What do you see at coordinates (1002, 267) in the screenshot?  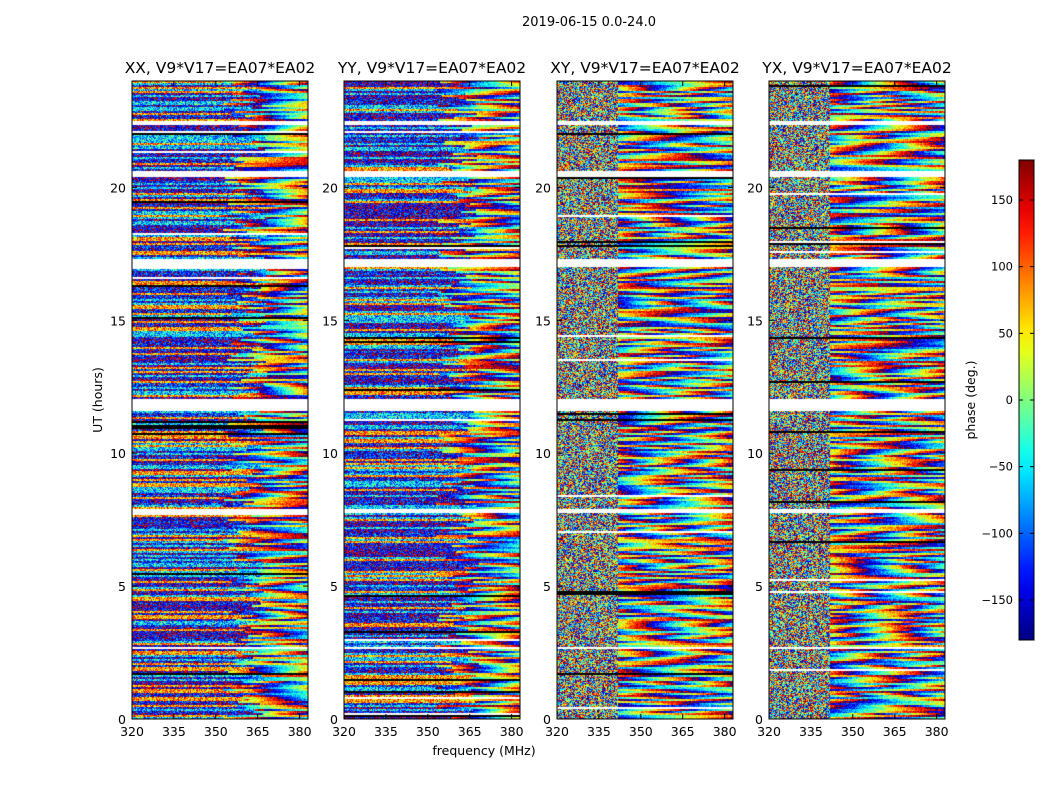 I see `colorbar-tick-label: 100` at bounding box center [1002, 267].